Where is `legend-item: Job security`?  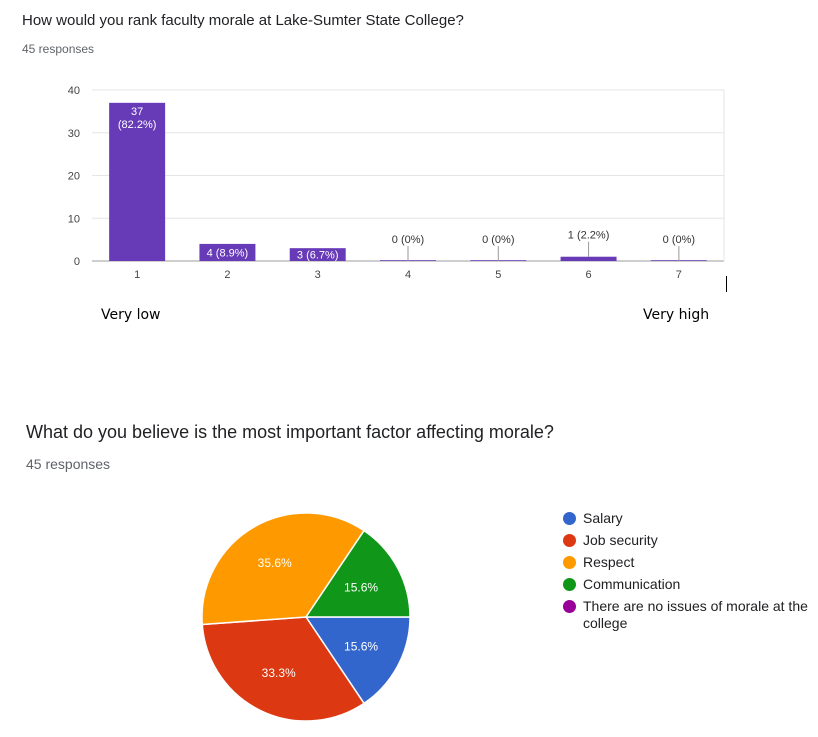
legend-item: Job security is located at coordinates (688, 540).